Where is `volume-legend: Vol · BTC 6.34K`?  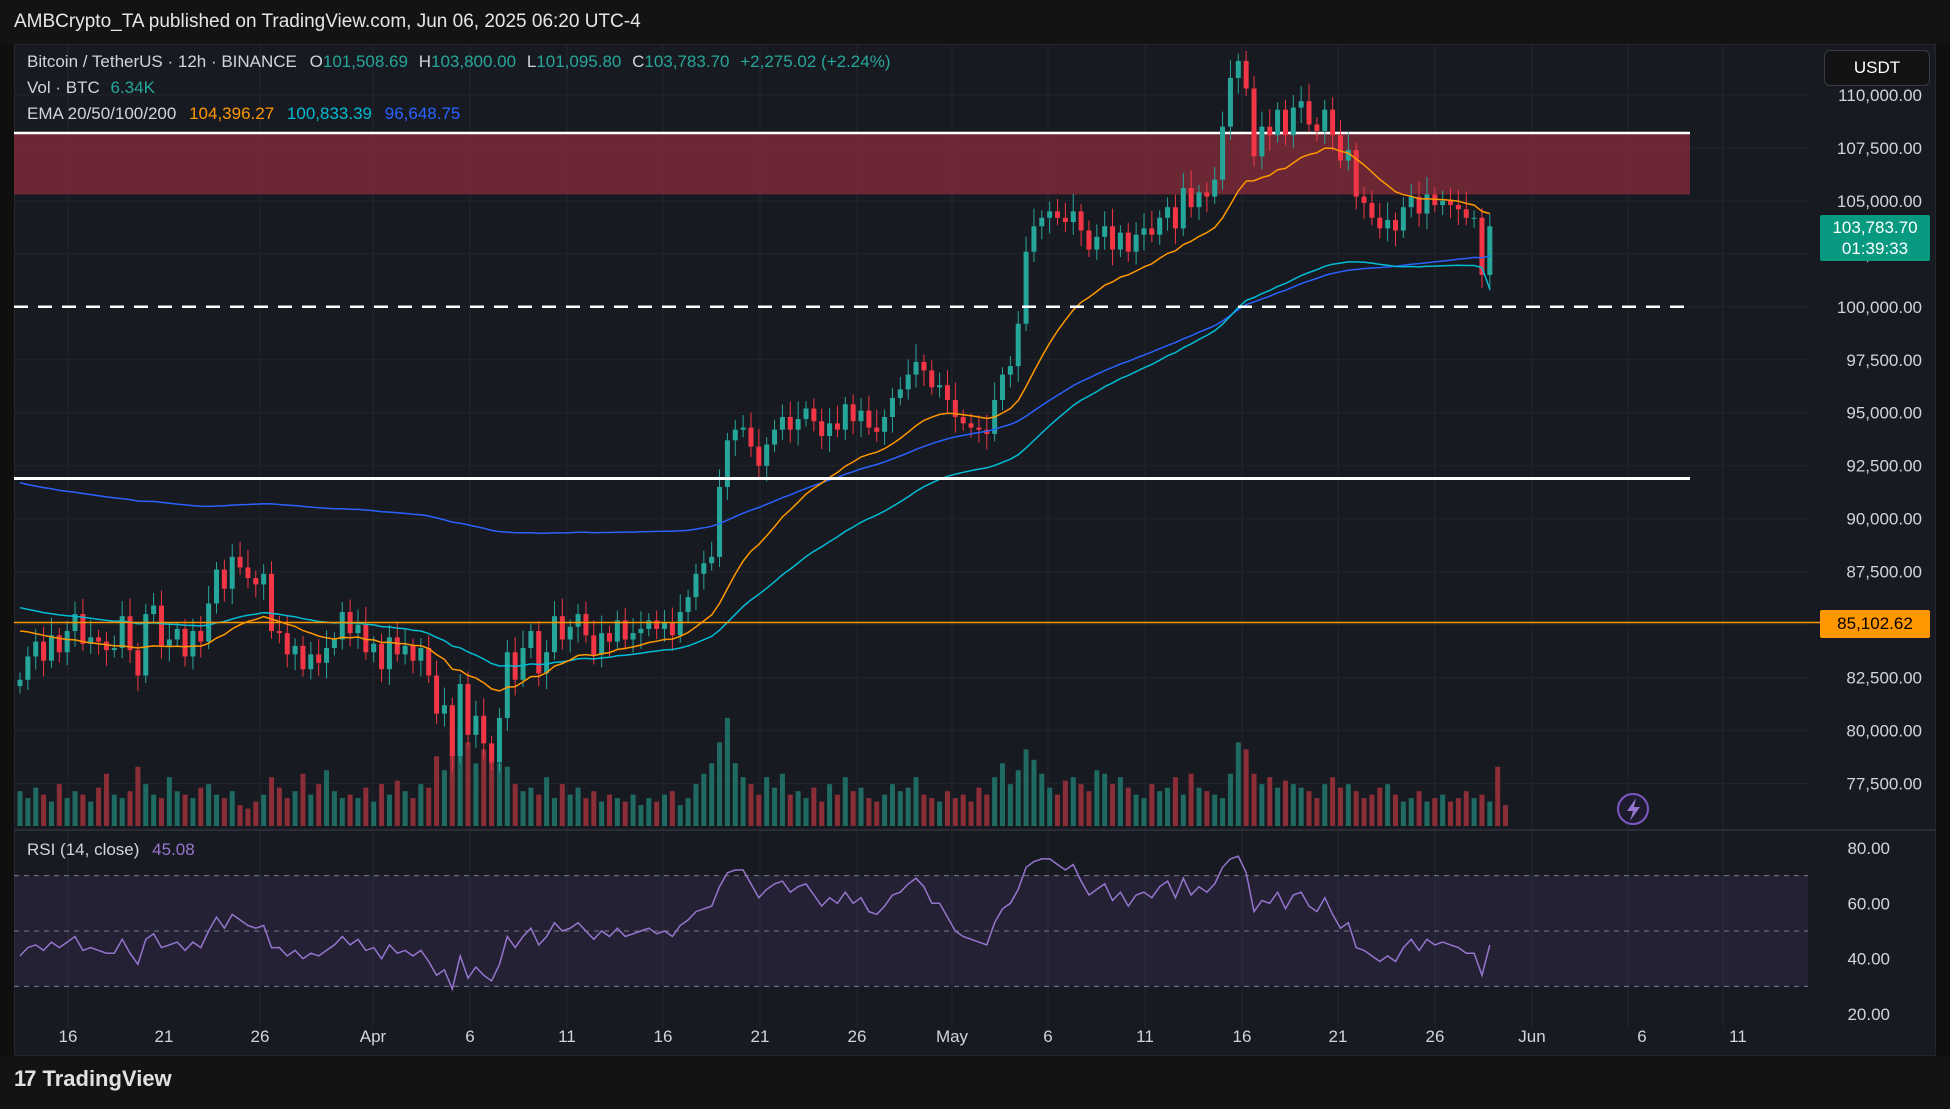
volume-legend: Vol · BTC 6.34K is located at coordinates (91, 88).